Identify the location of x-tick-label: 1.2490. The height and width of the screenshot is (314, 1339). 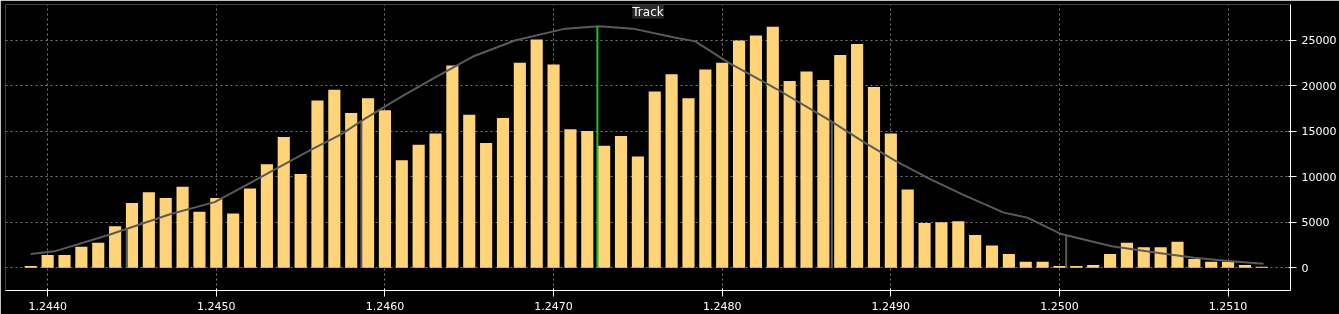
(891, 306).